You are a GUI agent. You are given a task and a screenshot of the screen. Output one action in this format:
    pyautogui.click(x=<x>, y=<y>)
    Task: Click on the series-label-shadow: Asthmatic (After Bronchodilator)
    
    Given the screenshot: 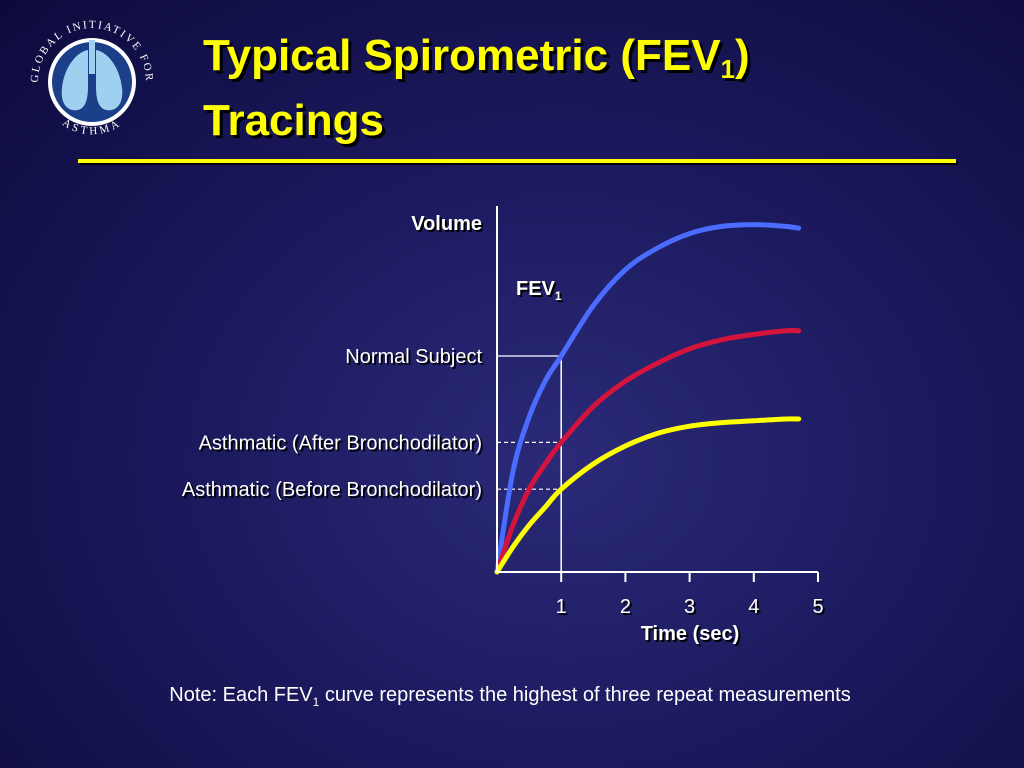 What is the action you would take?
    pyautogui.click(x=342, y=445)
    